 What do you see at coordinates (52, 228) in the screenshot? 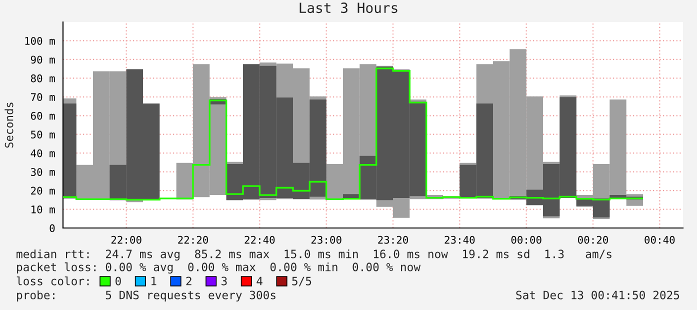
I see `y-tick-label: 0` at bounding box center [52, 228].